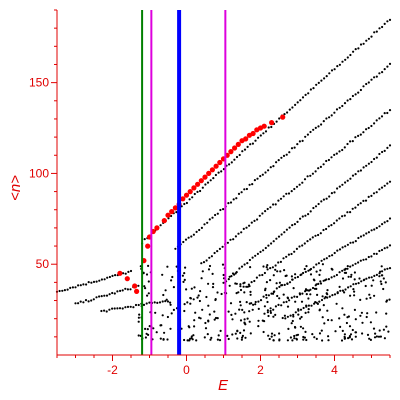 The image size is (400, 400). Describe the element at coordinates (137, 291) in the screenshot. I see `data-point-highlighted` at that location.